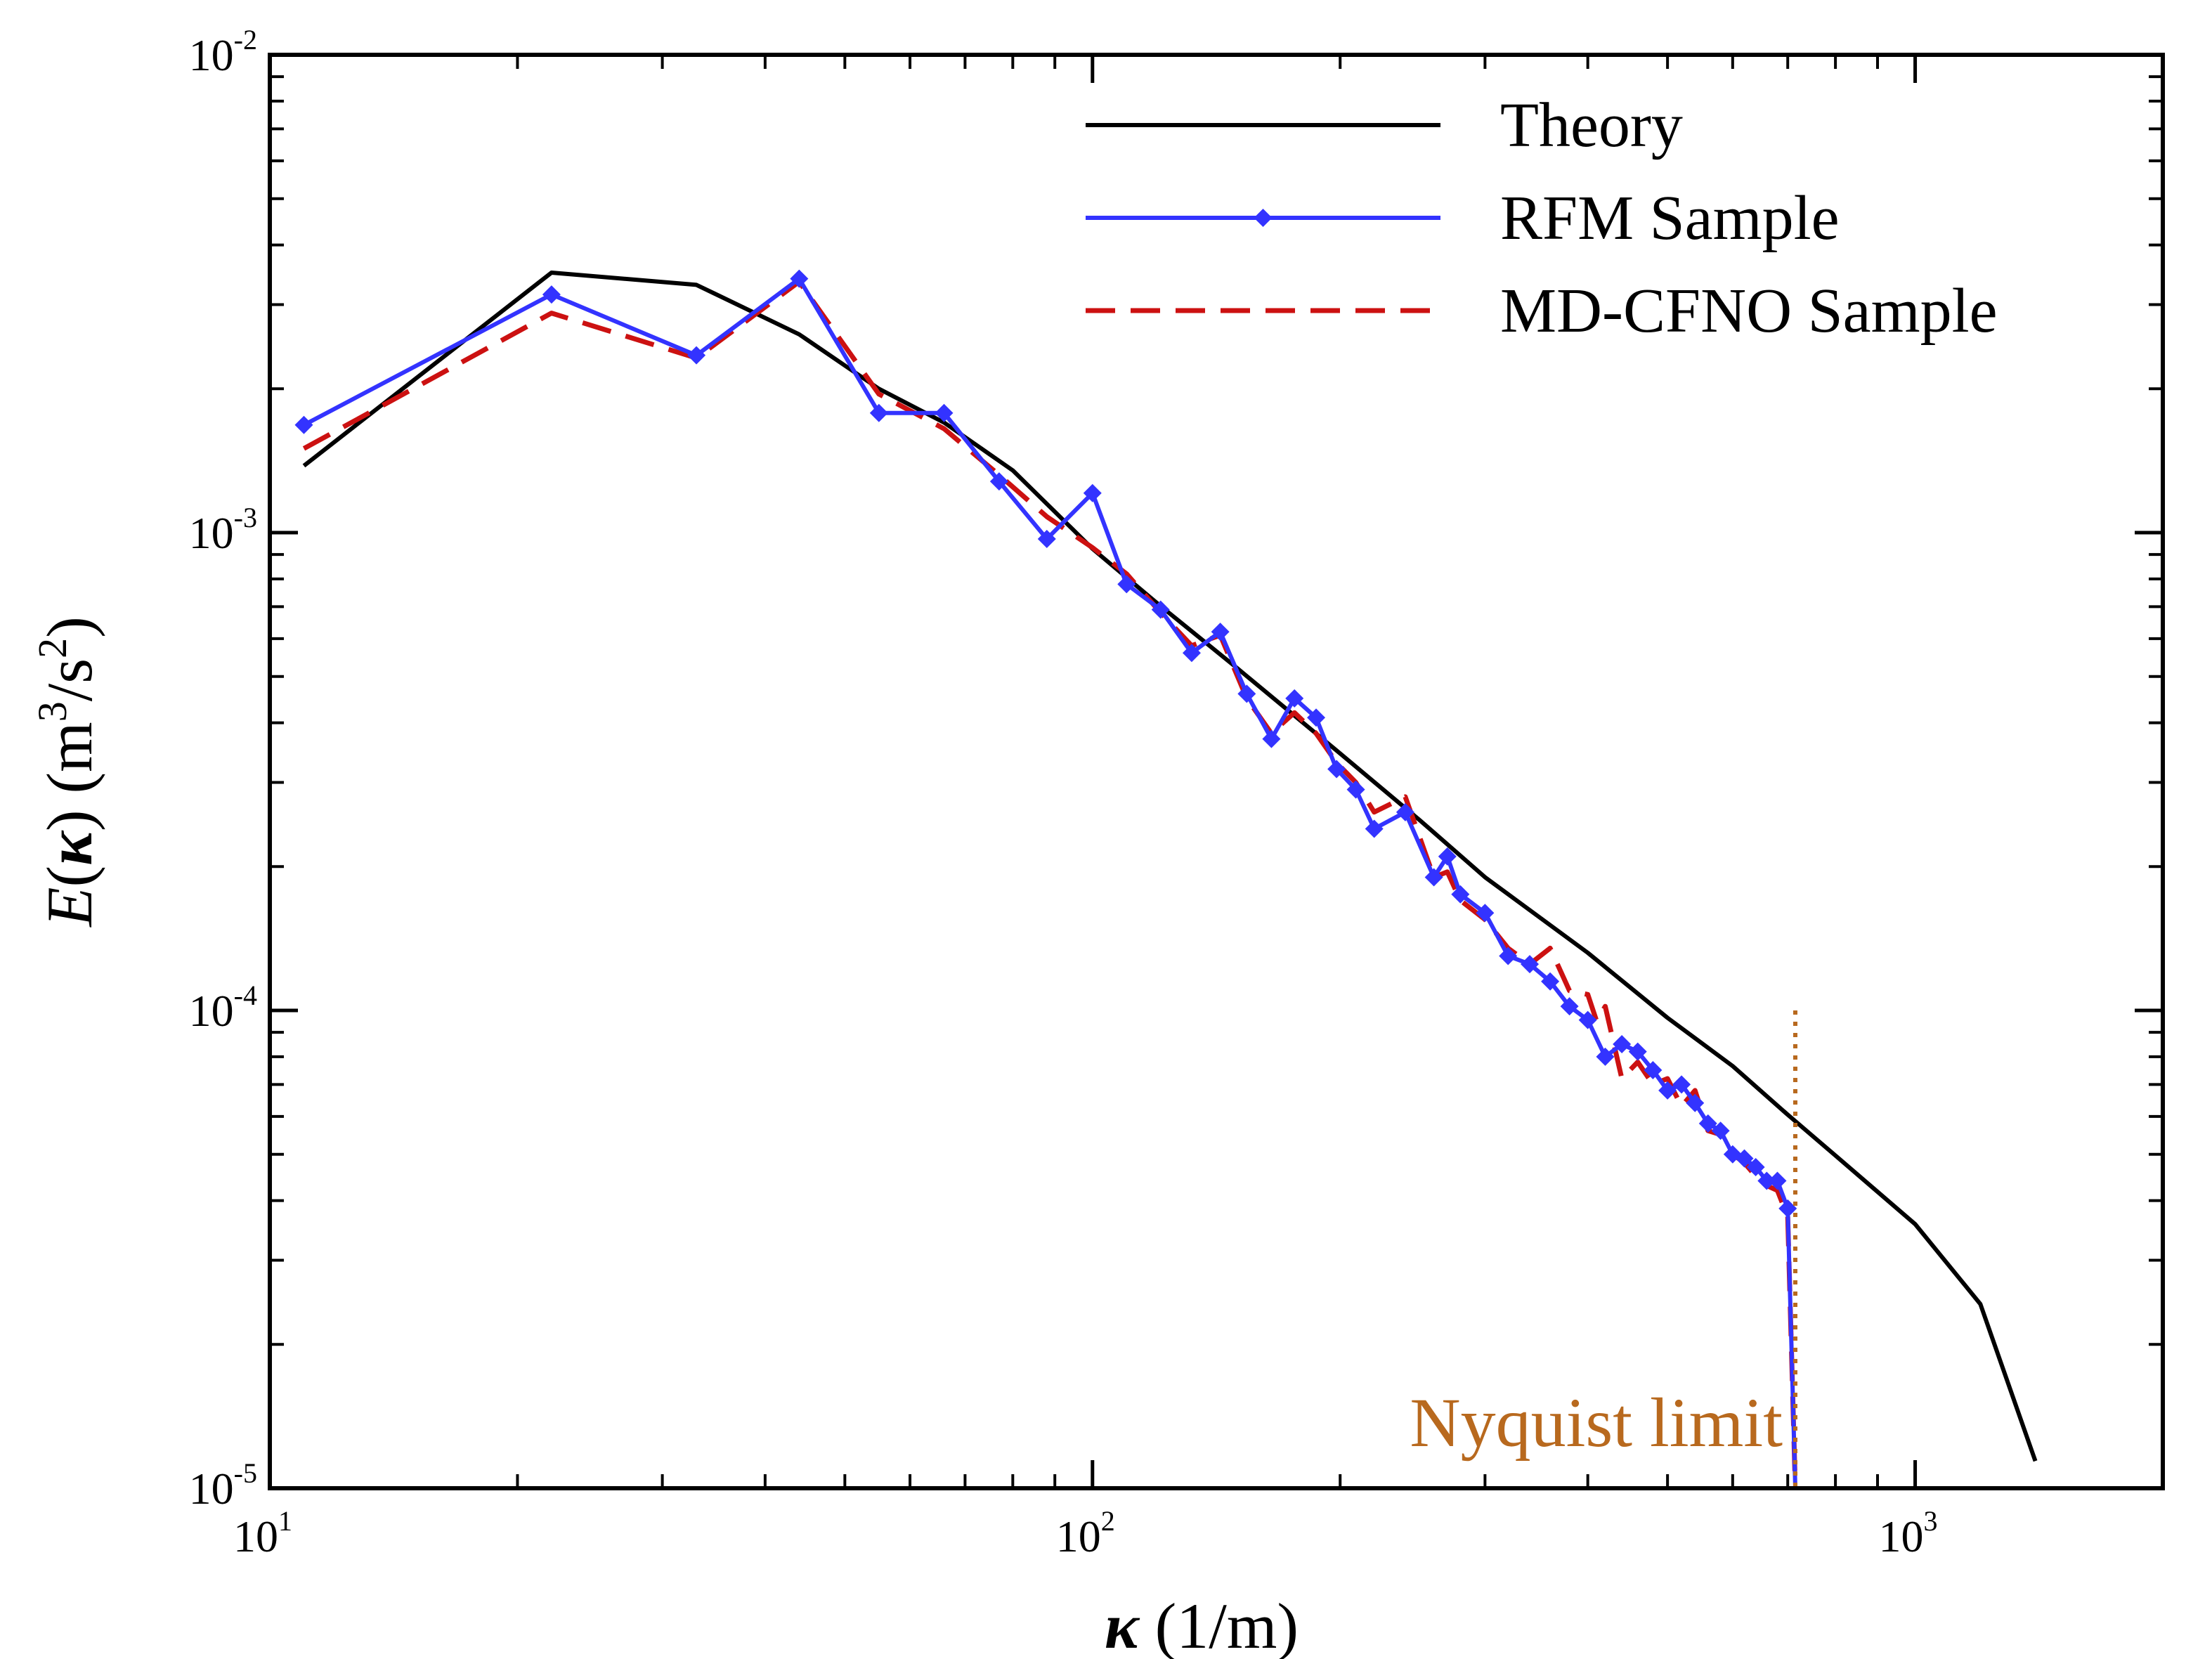 The width and height of the screenshot is (2212, 1659). I want to click on y-tick-label: 10⁻³, so click(223, 530).